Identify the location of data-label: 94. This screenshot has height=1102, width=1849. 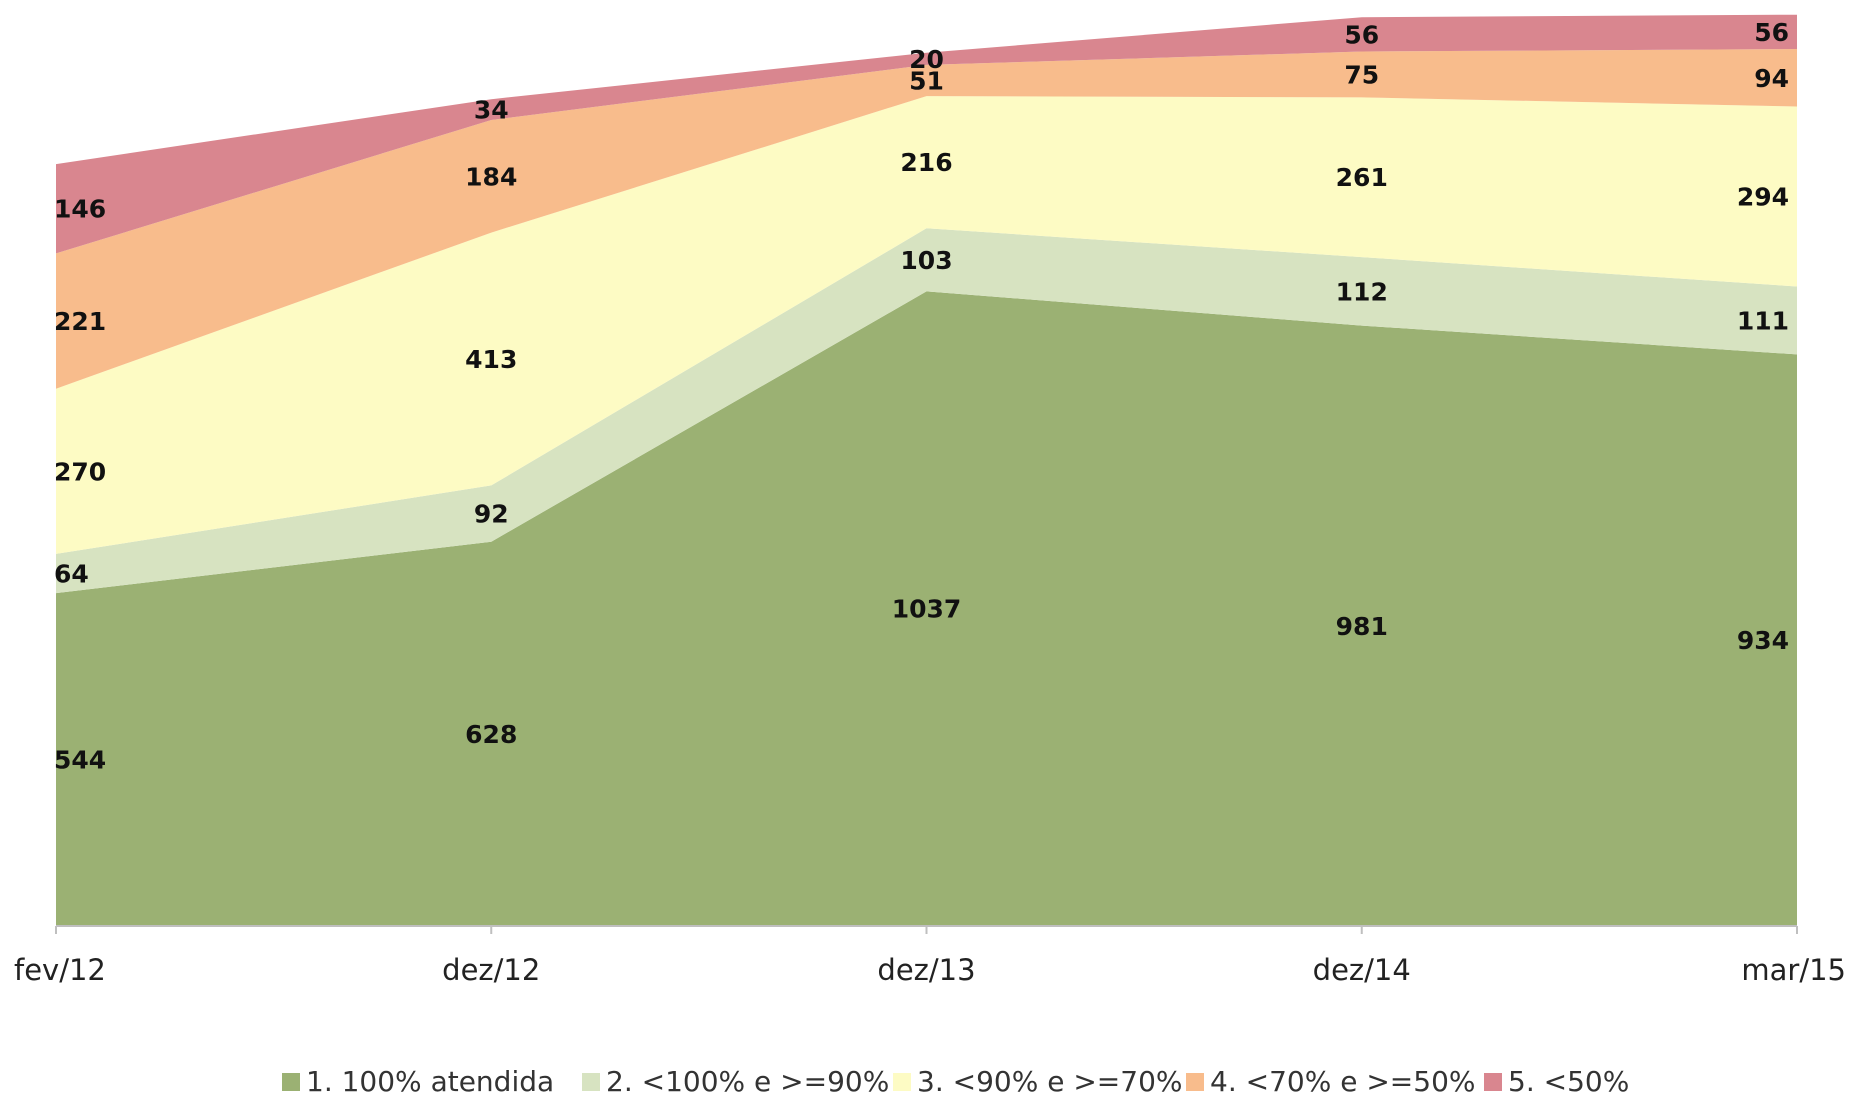
(1771, 78).